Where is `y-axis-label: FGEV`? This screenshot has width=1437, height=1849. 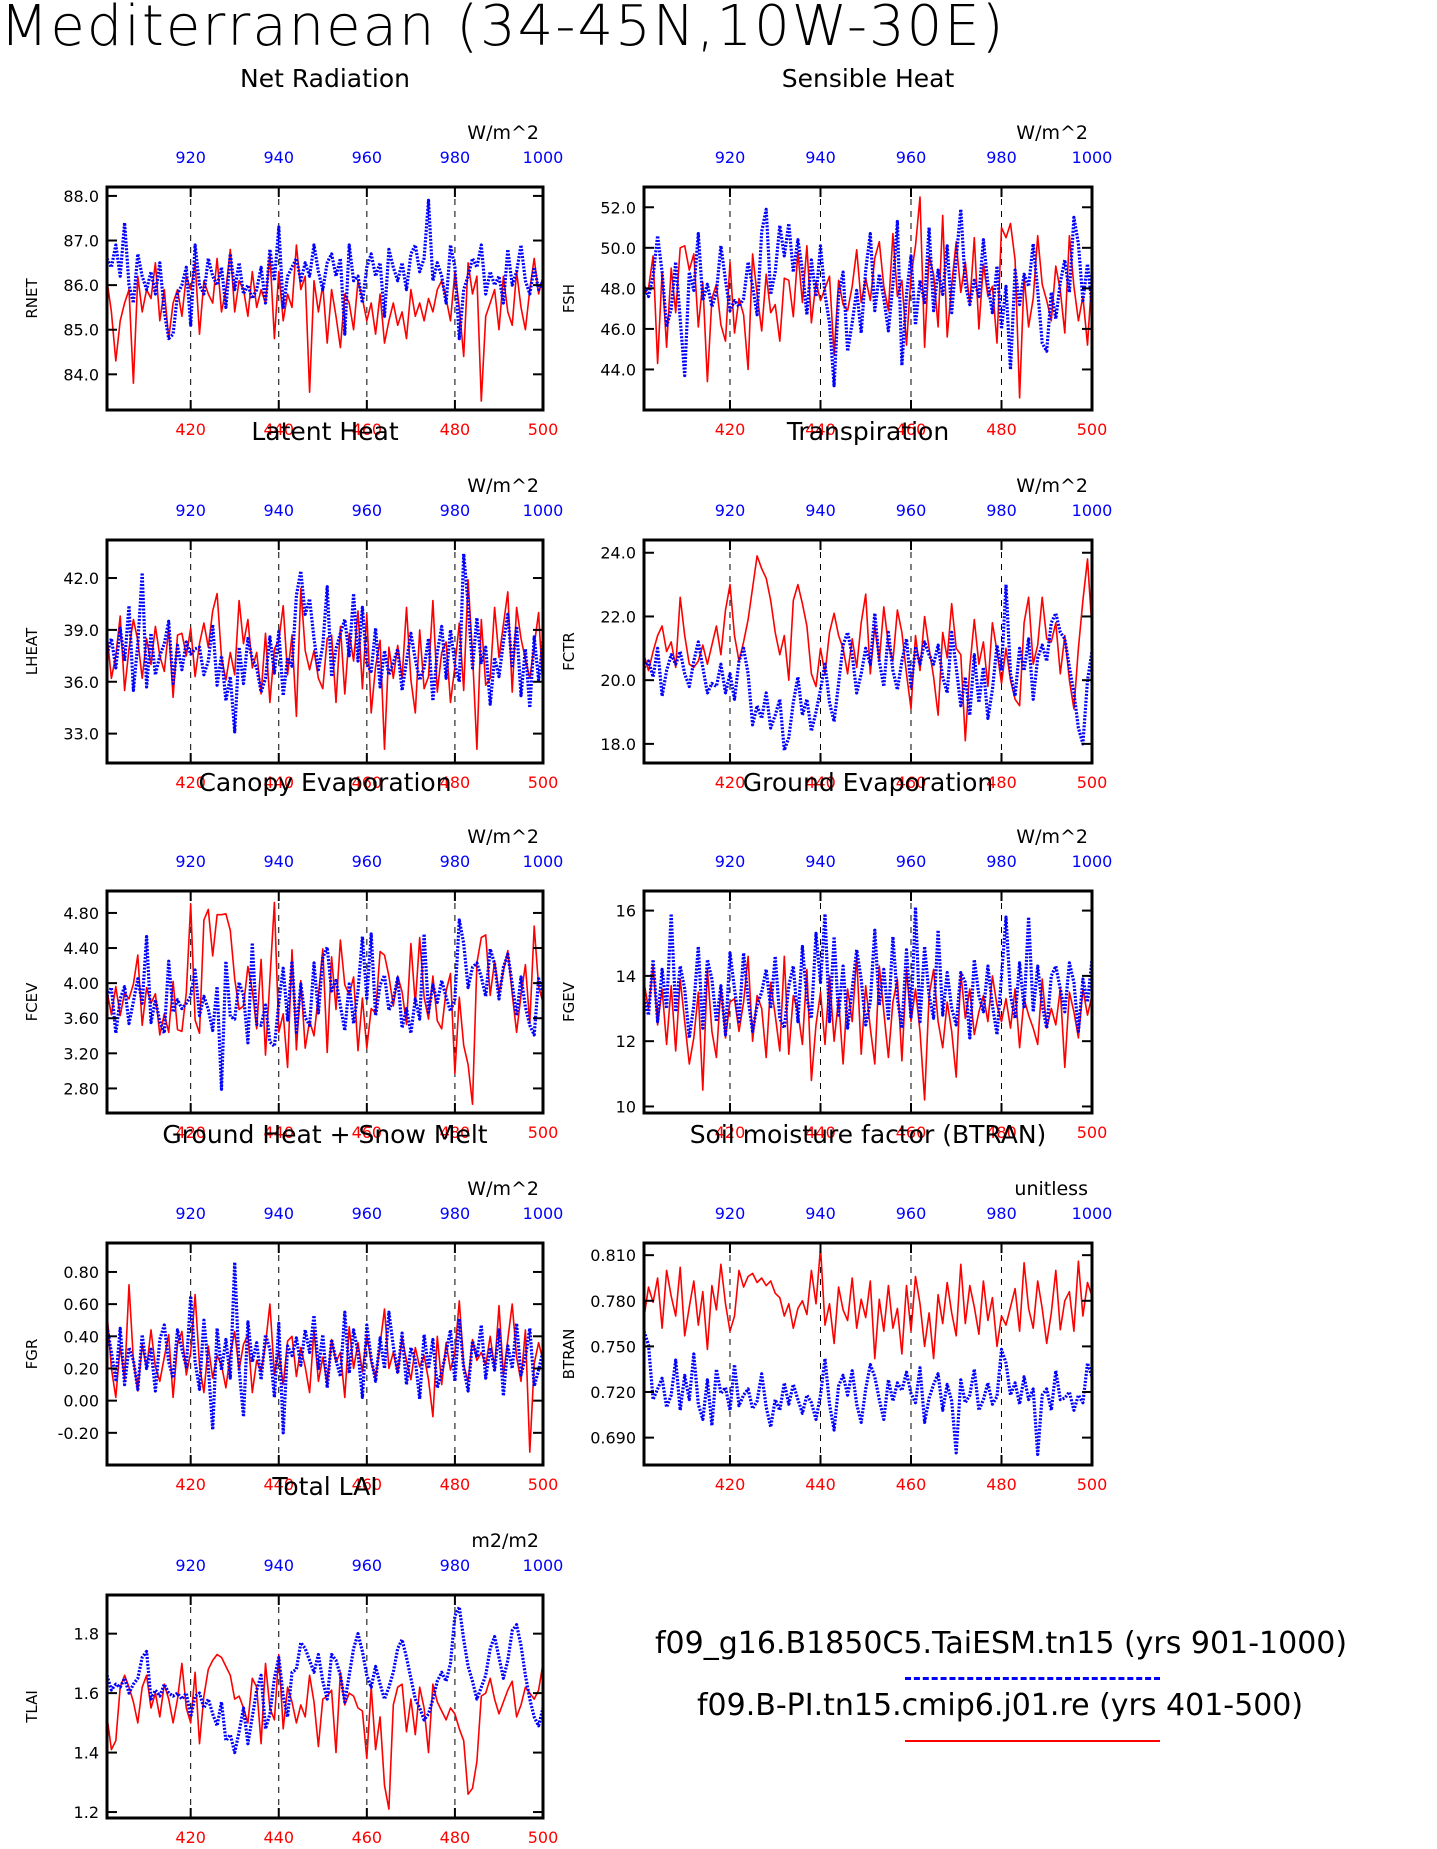
y-axis-label: FGEV is located at coordinates (569, 1001).